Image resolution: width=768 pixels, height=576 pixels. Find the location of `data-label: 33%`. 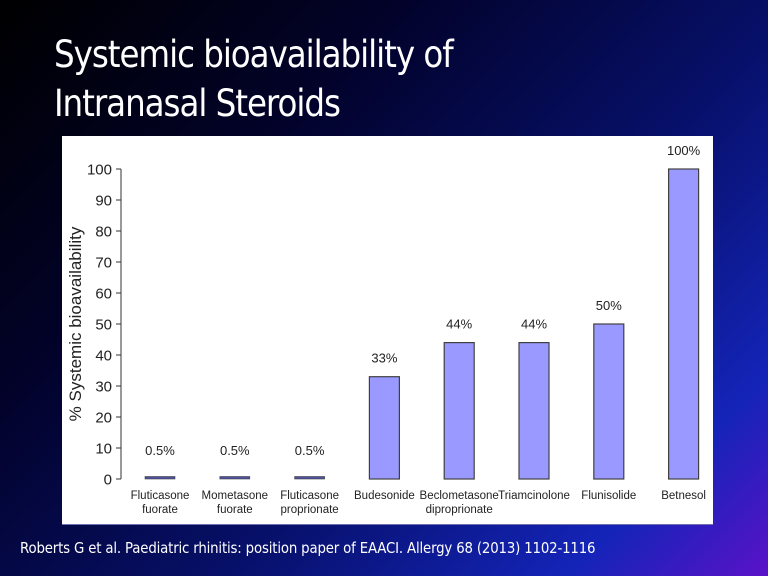

data-label: 33% is located at coordinates (384, 358).